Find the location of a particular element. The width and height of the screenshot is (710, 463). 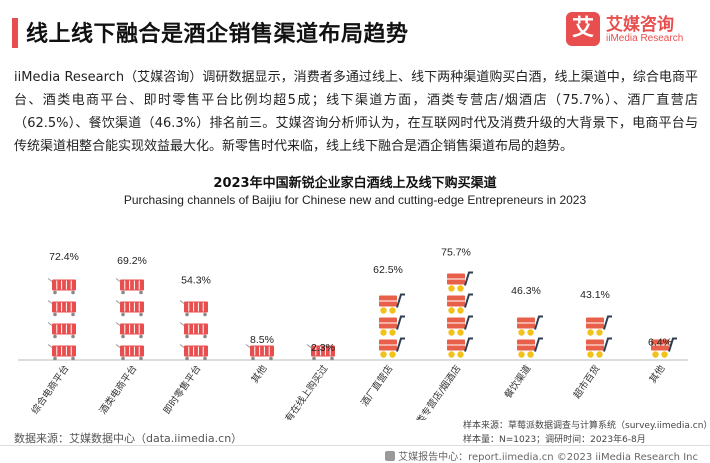

logo-name-cn: 艾媒咨询 is located at coordinates (640, 25).